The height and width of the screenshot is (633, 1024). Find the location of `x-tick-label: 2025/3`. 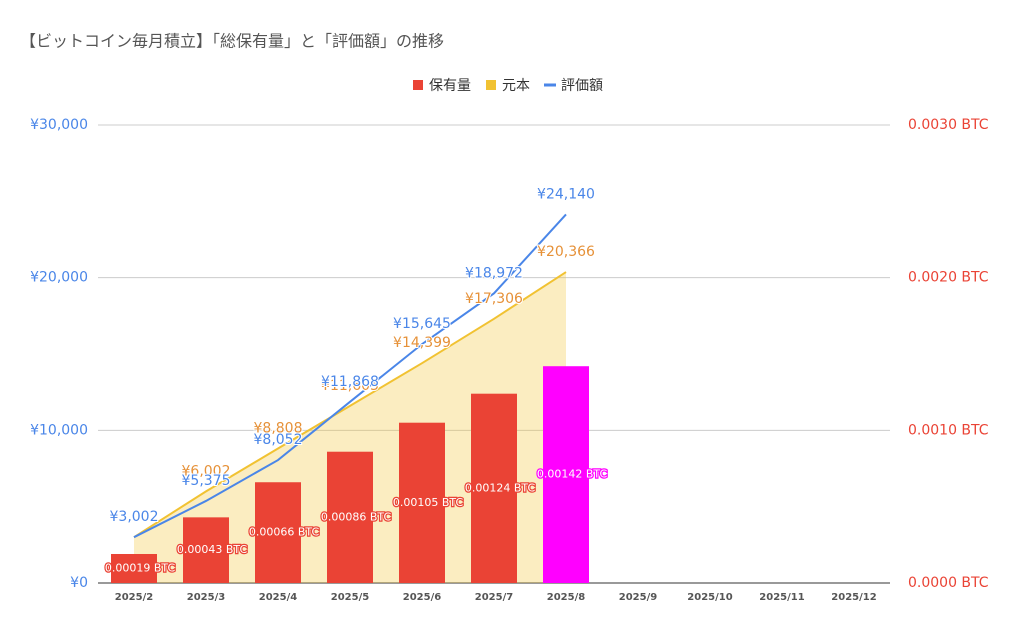

x-tick-label: 2025/3 is located at coordinates (206, 597).